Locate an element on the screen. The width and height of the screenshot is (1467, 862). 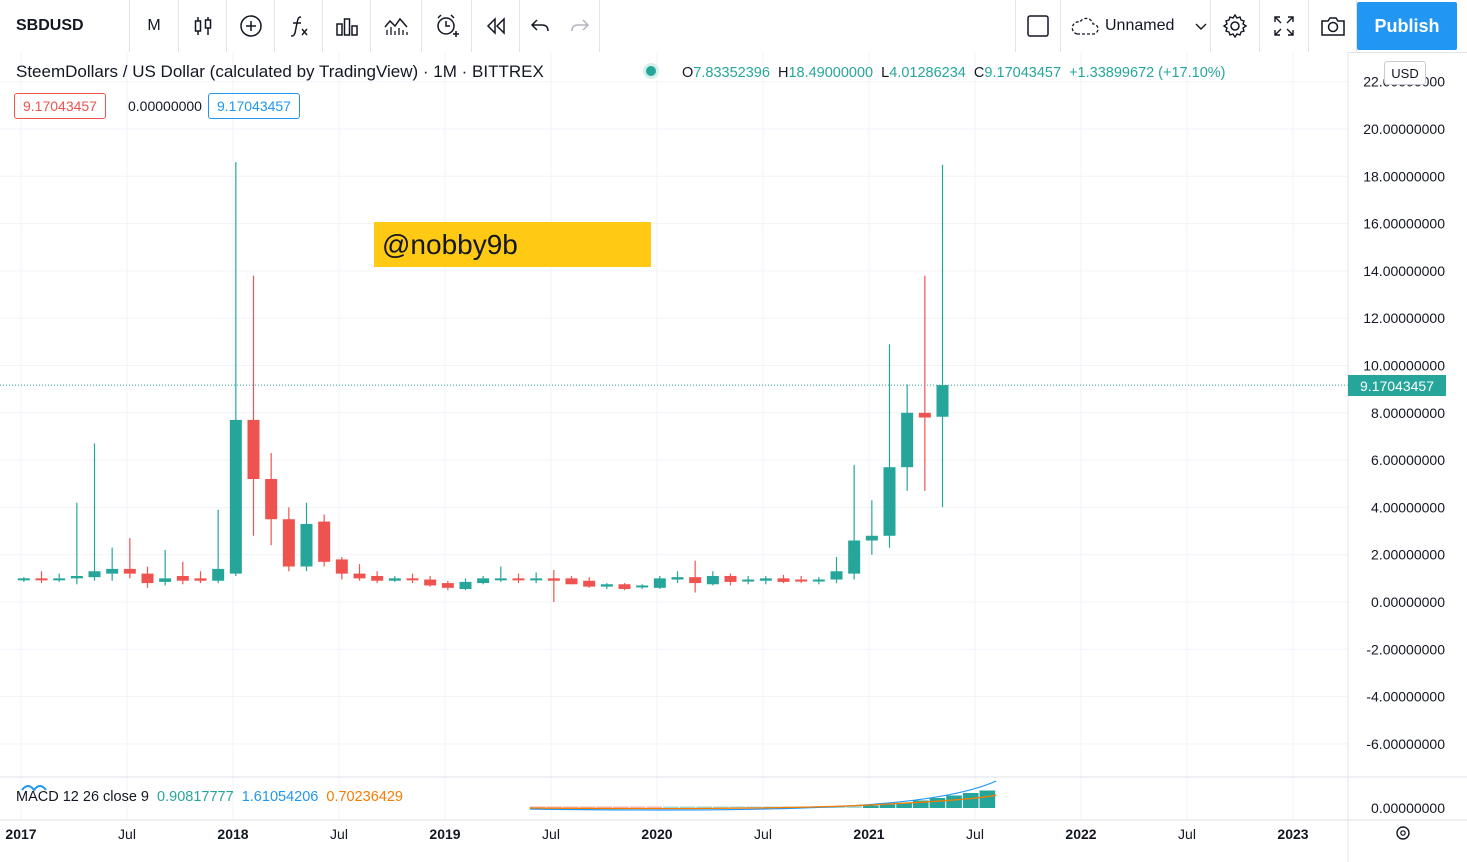
price-tick-label: 10.00000000 is located at coordinates (1404, 366).